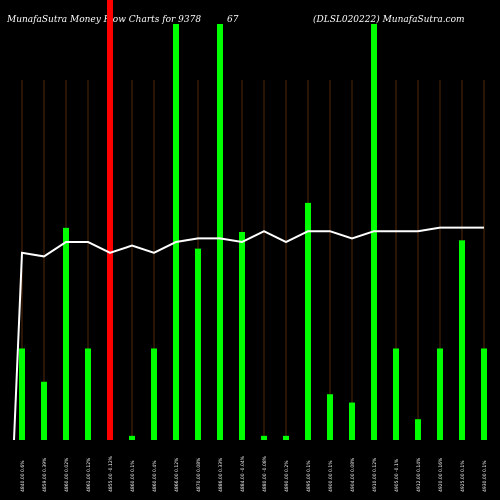 The width and height of the screenshot is (500, 500). What do you see at coordinates (397, 475) in the screenshot?
I see `x-tick-label: 4905.00 -0.1%` at bounding box center [397, 475].